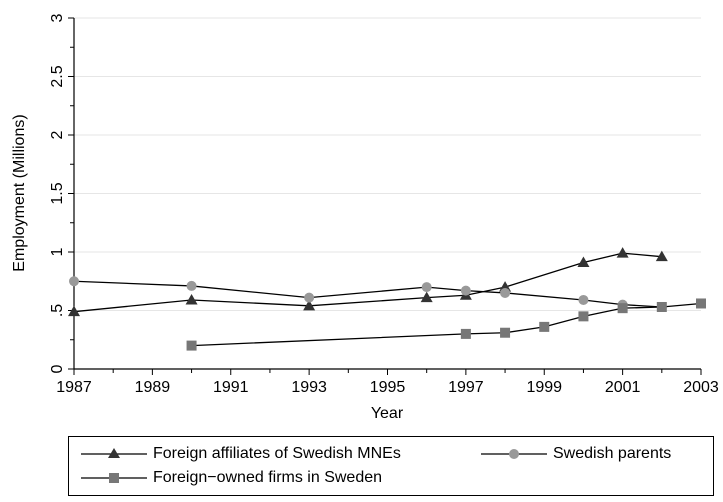 The image size is (723, 502). Describe the element at coordinates (612, 453) in the screenshot. I see `legend-label: Swedish parents` at that location.